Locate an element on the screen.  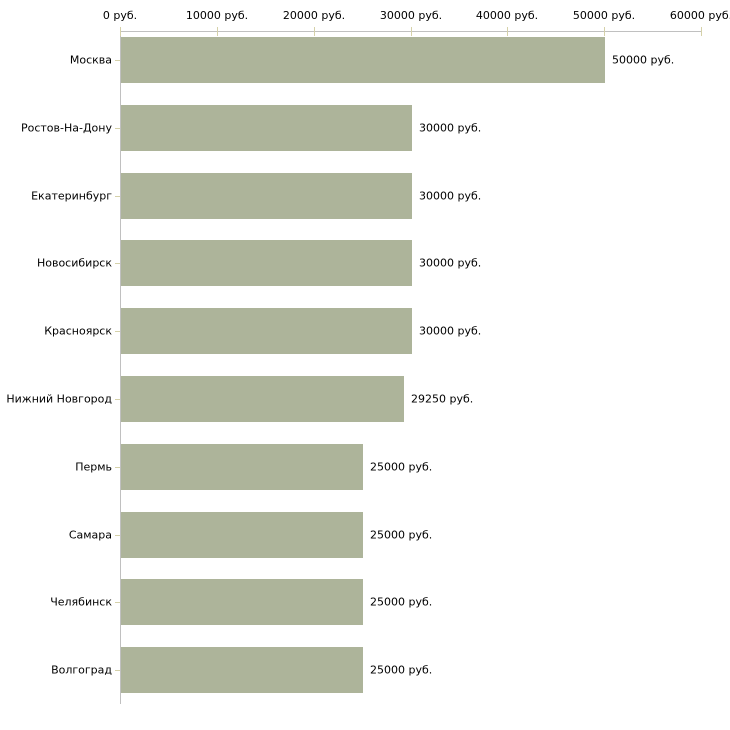
x-axis-tick-label: 60000 руб. is located at coordinates (699, 15).